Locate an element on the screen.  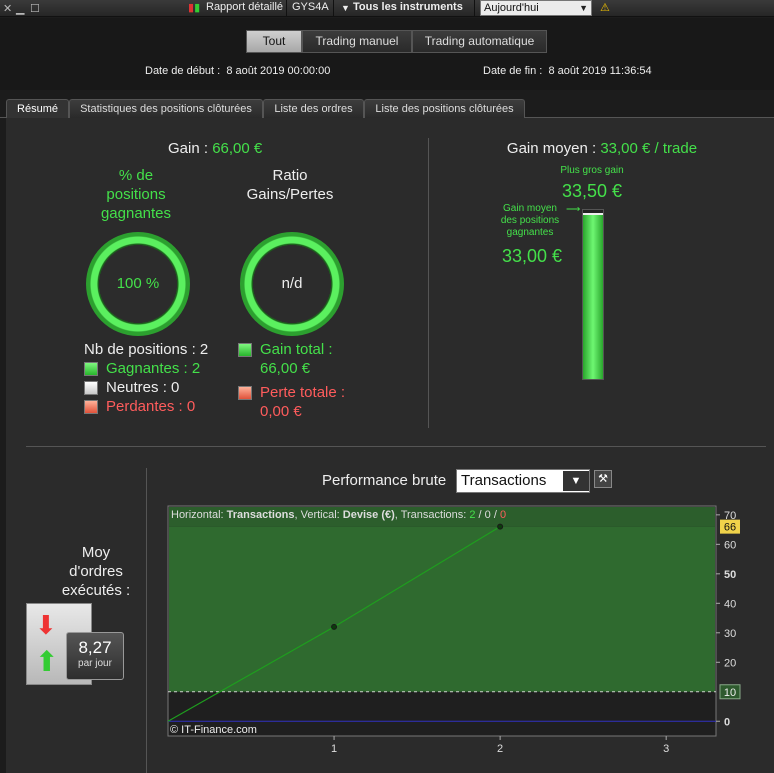
chart-ref-badge-label: 10 is located at coordinates (730, 693).